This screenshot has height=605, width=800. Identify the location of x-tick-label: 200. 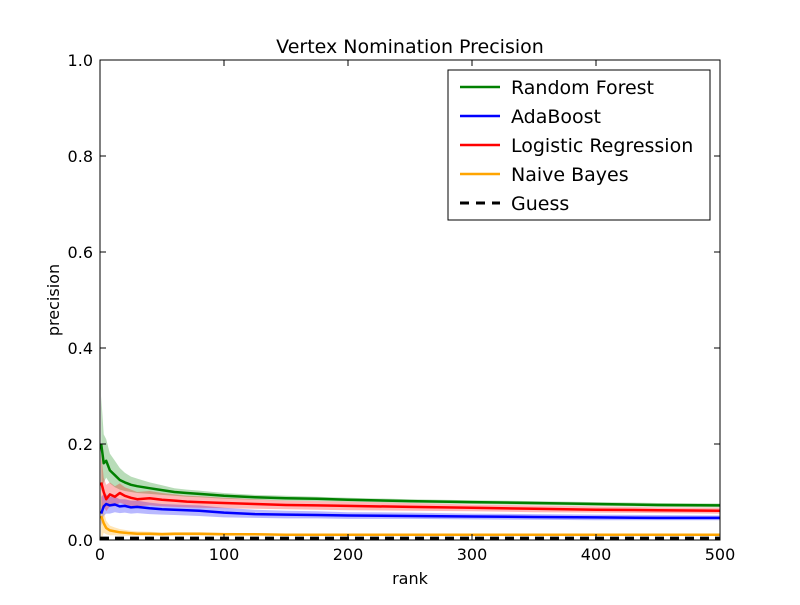
(348, 554).